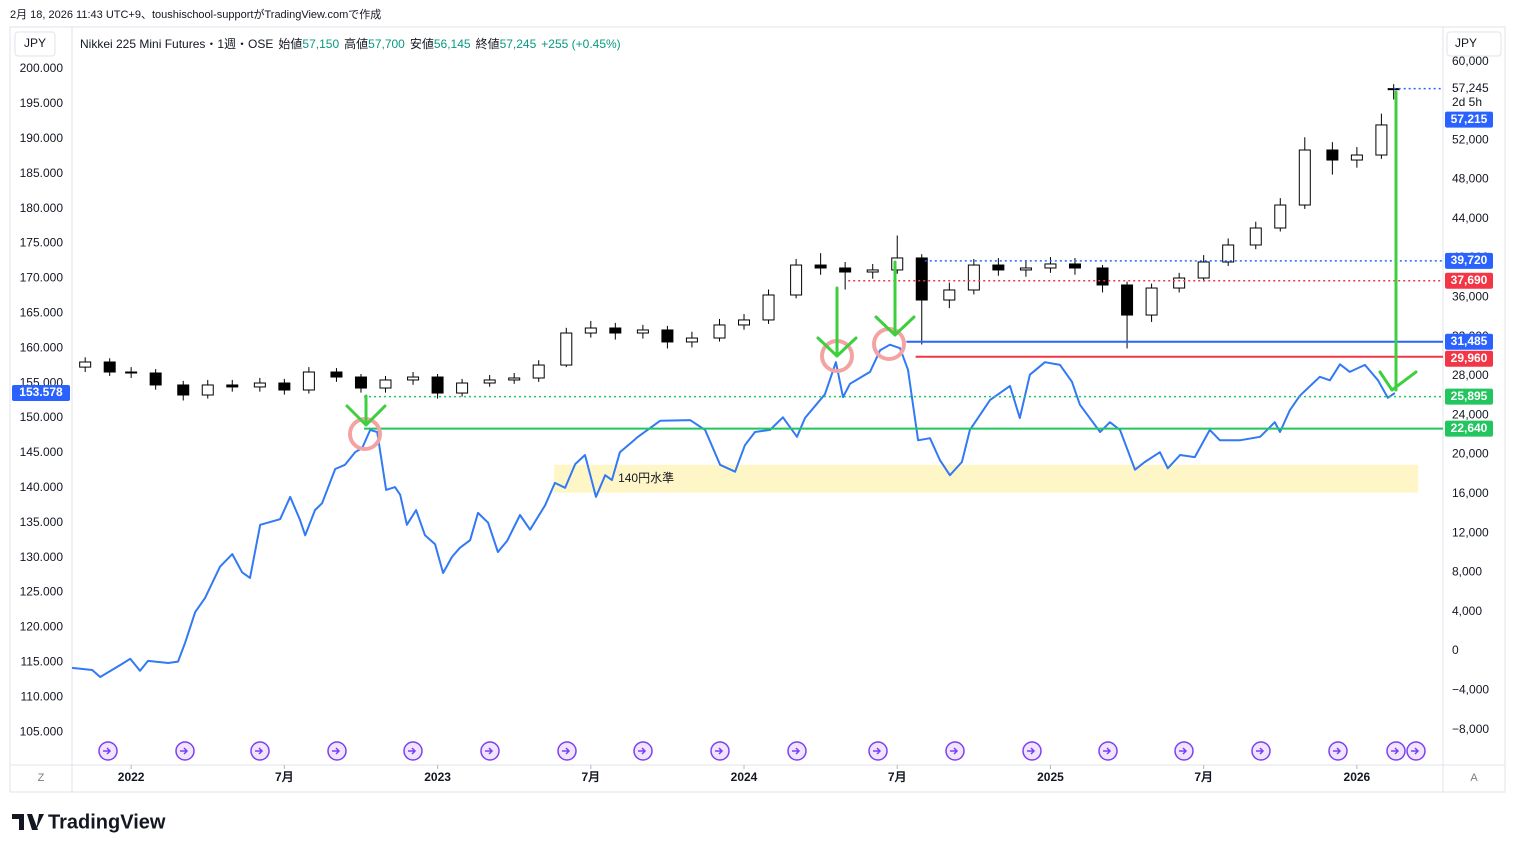 The image size is (1515, 852). I want to click on band, so click(986, 478).